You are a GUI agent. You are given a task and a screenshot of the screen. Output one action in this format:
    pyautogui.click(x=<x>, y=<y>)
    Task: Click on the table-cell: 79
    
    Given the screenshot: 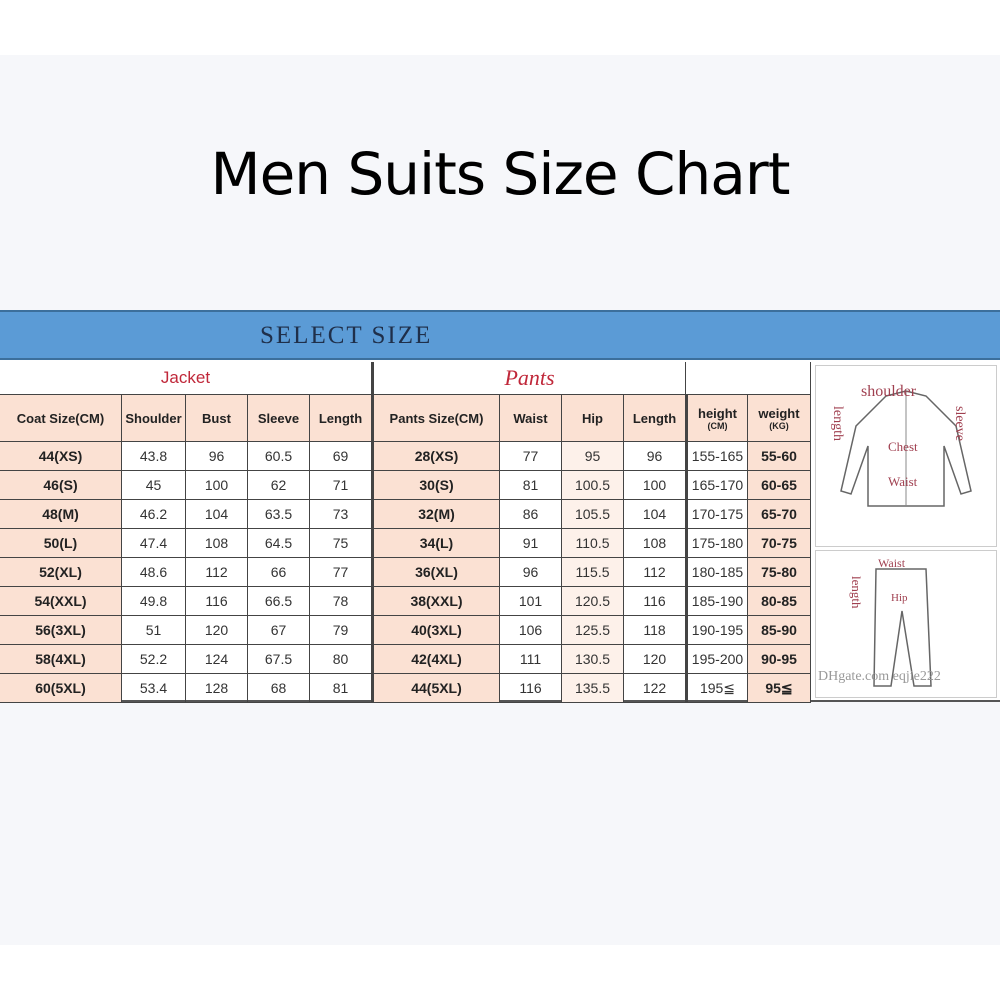 What is the action you would take?
    pyautogui.click(x=341, y=630)
    